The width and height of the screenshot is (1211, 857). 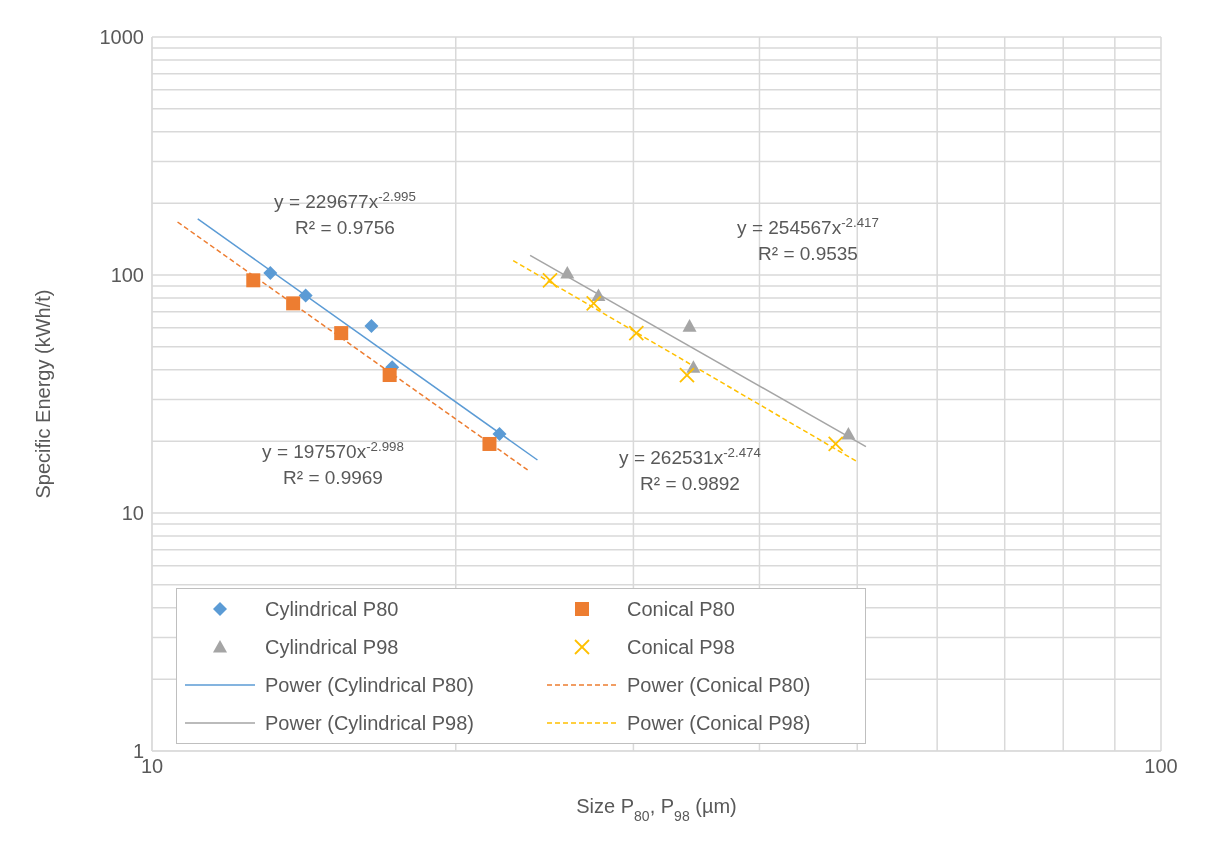 What do you see at coordinates (719, 685) in the screenshot?
I see `legend-label: Power (Conical P80)` at bounding box center [719, 685].